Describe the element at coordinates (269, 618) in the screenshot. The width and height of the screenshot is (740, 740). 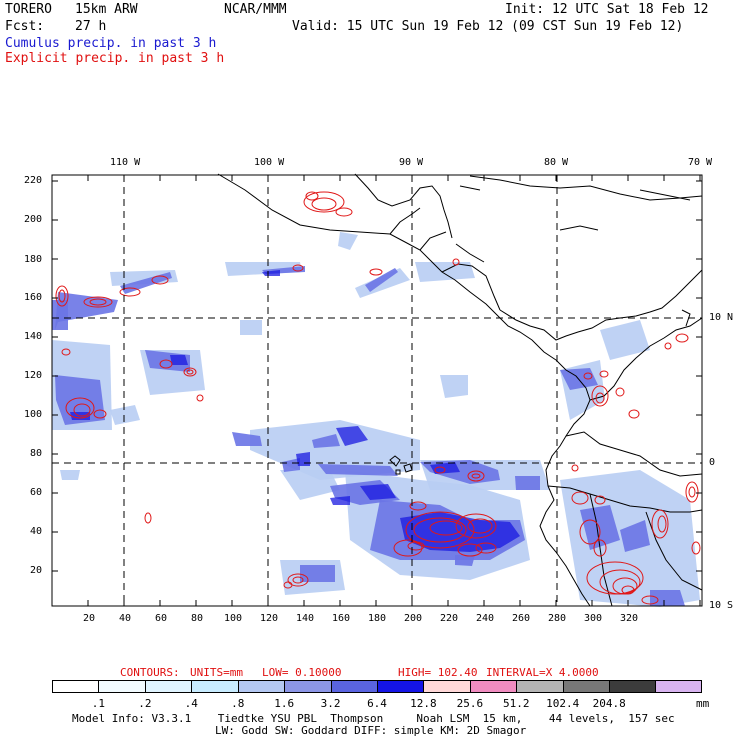
I see `x-tick-label: 120` at that location.